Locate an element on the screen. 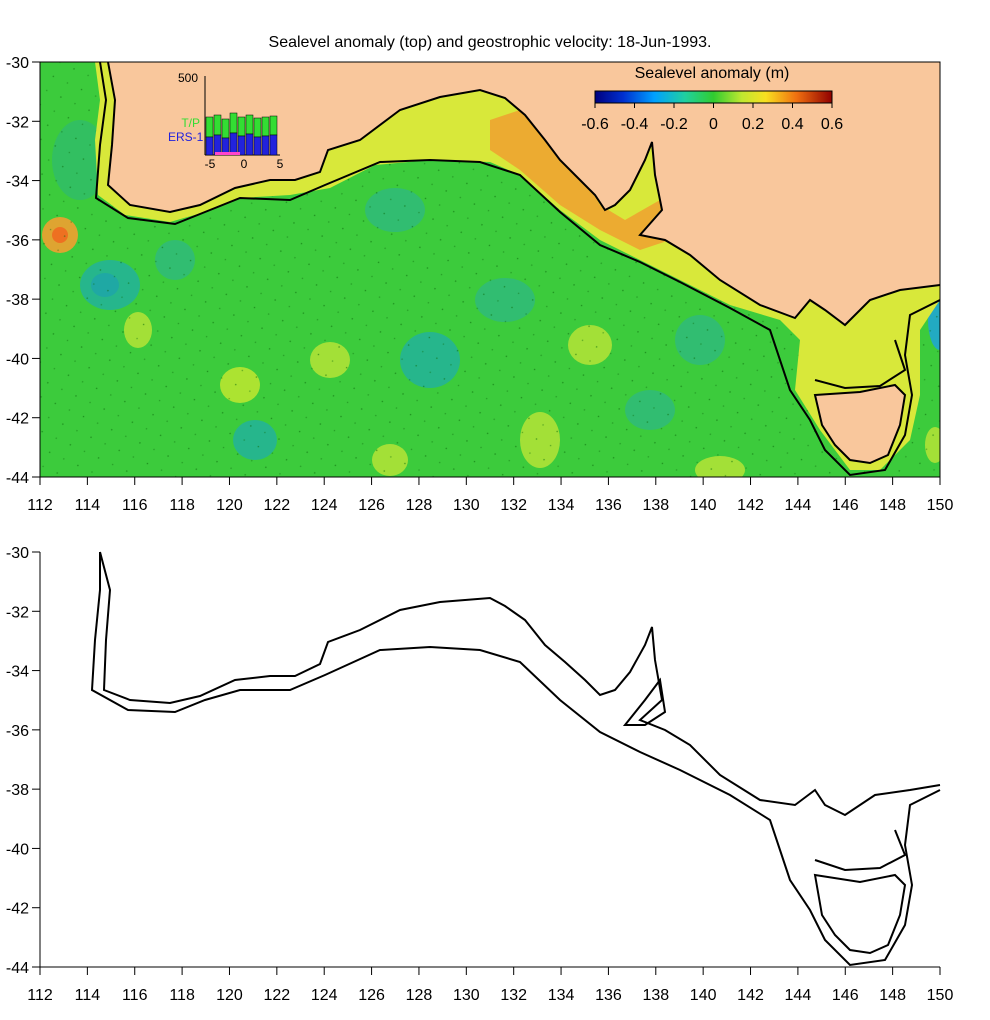  inset-legend-ers: ERS-1 is located at coordinates (186, 137).